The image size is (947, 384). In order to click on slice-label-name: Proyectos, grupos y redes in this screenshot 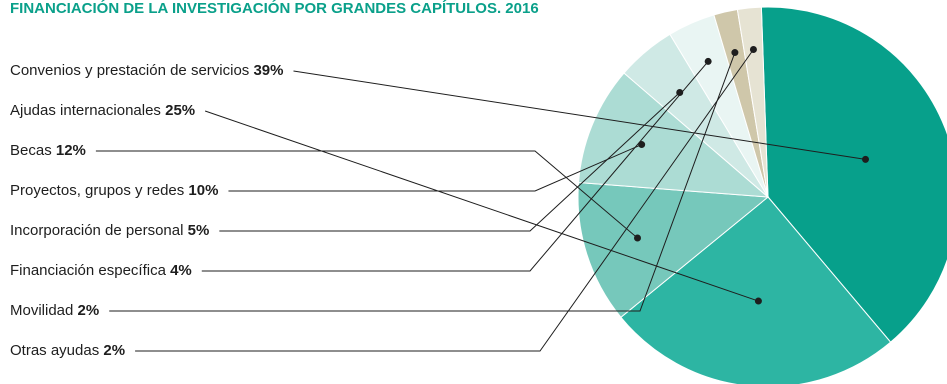, I will do `click(99, 190)`.